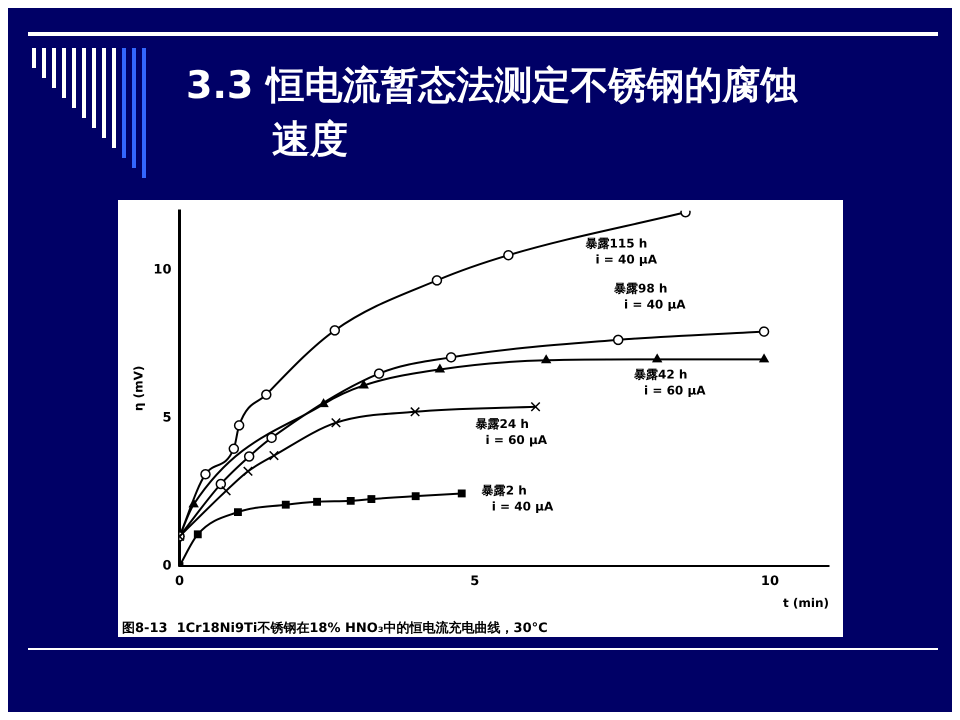 This screenshot has width=960, height=720. I want to click on caption: 图8-13 1Cr18Ni9Ti不锈钢在18% HNO₃中的恒电流充电曲线，30°C, so click(335, 628).